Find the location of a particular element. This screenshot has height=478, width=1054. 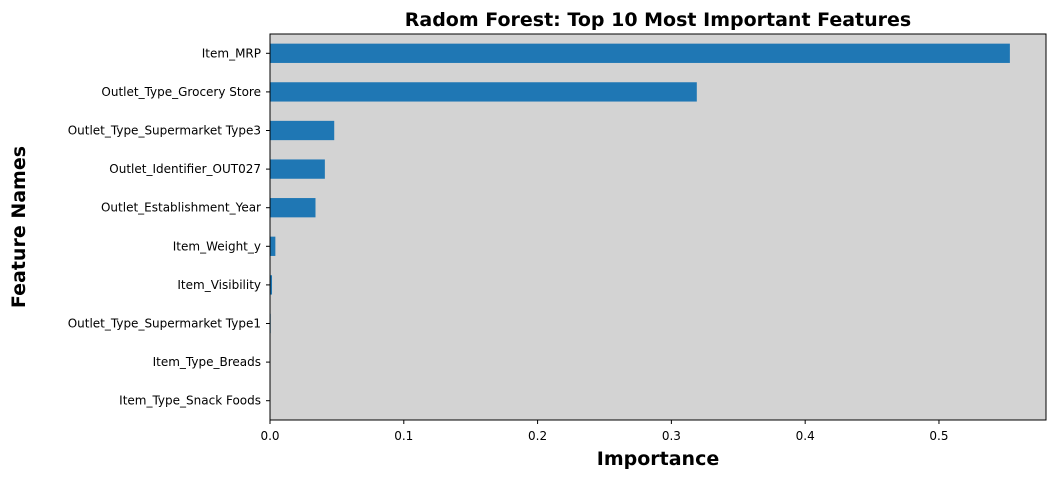

bar-outlet-type-grocery-store is located at coordinates (483, 91).